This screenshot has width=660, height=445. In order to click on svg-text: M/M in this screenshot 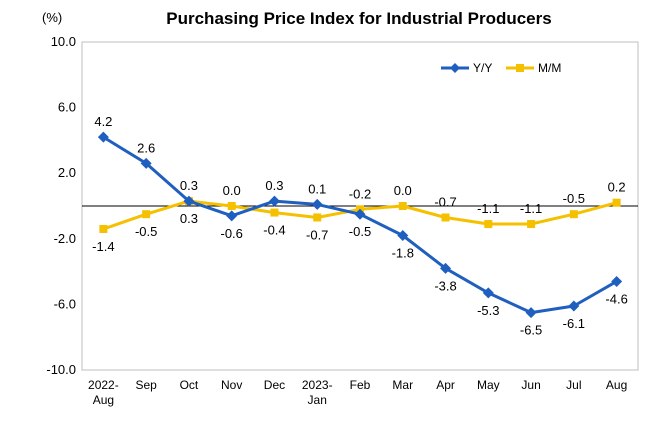, I will do `click(549, 68)`.